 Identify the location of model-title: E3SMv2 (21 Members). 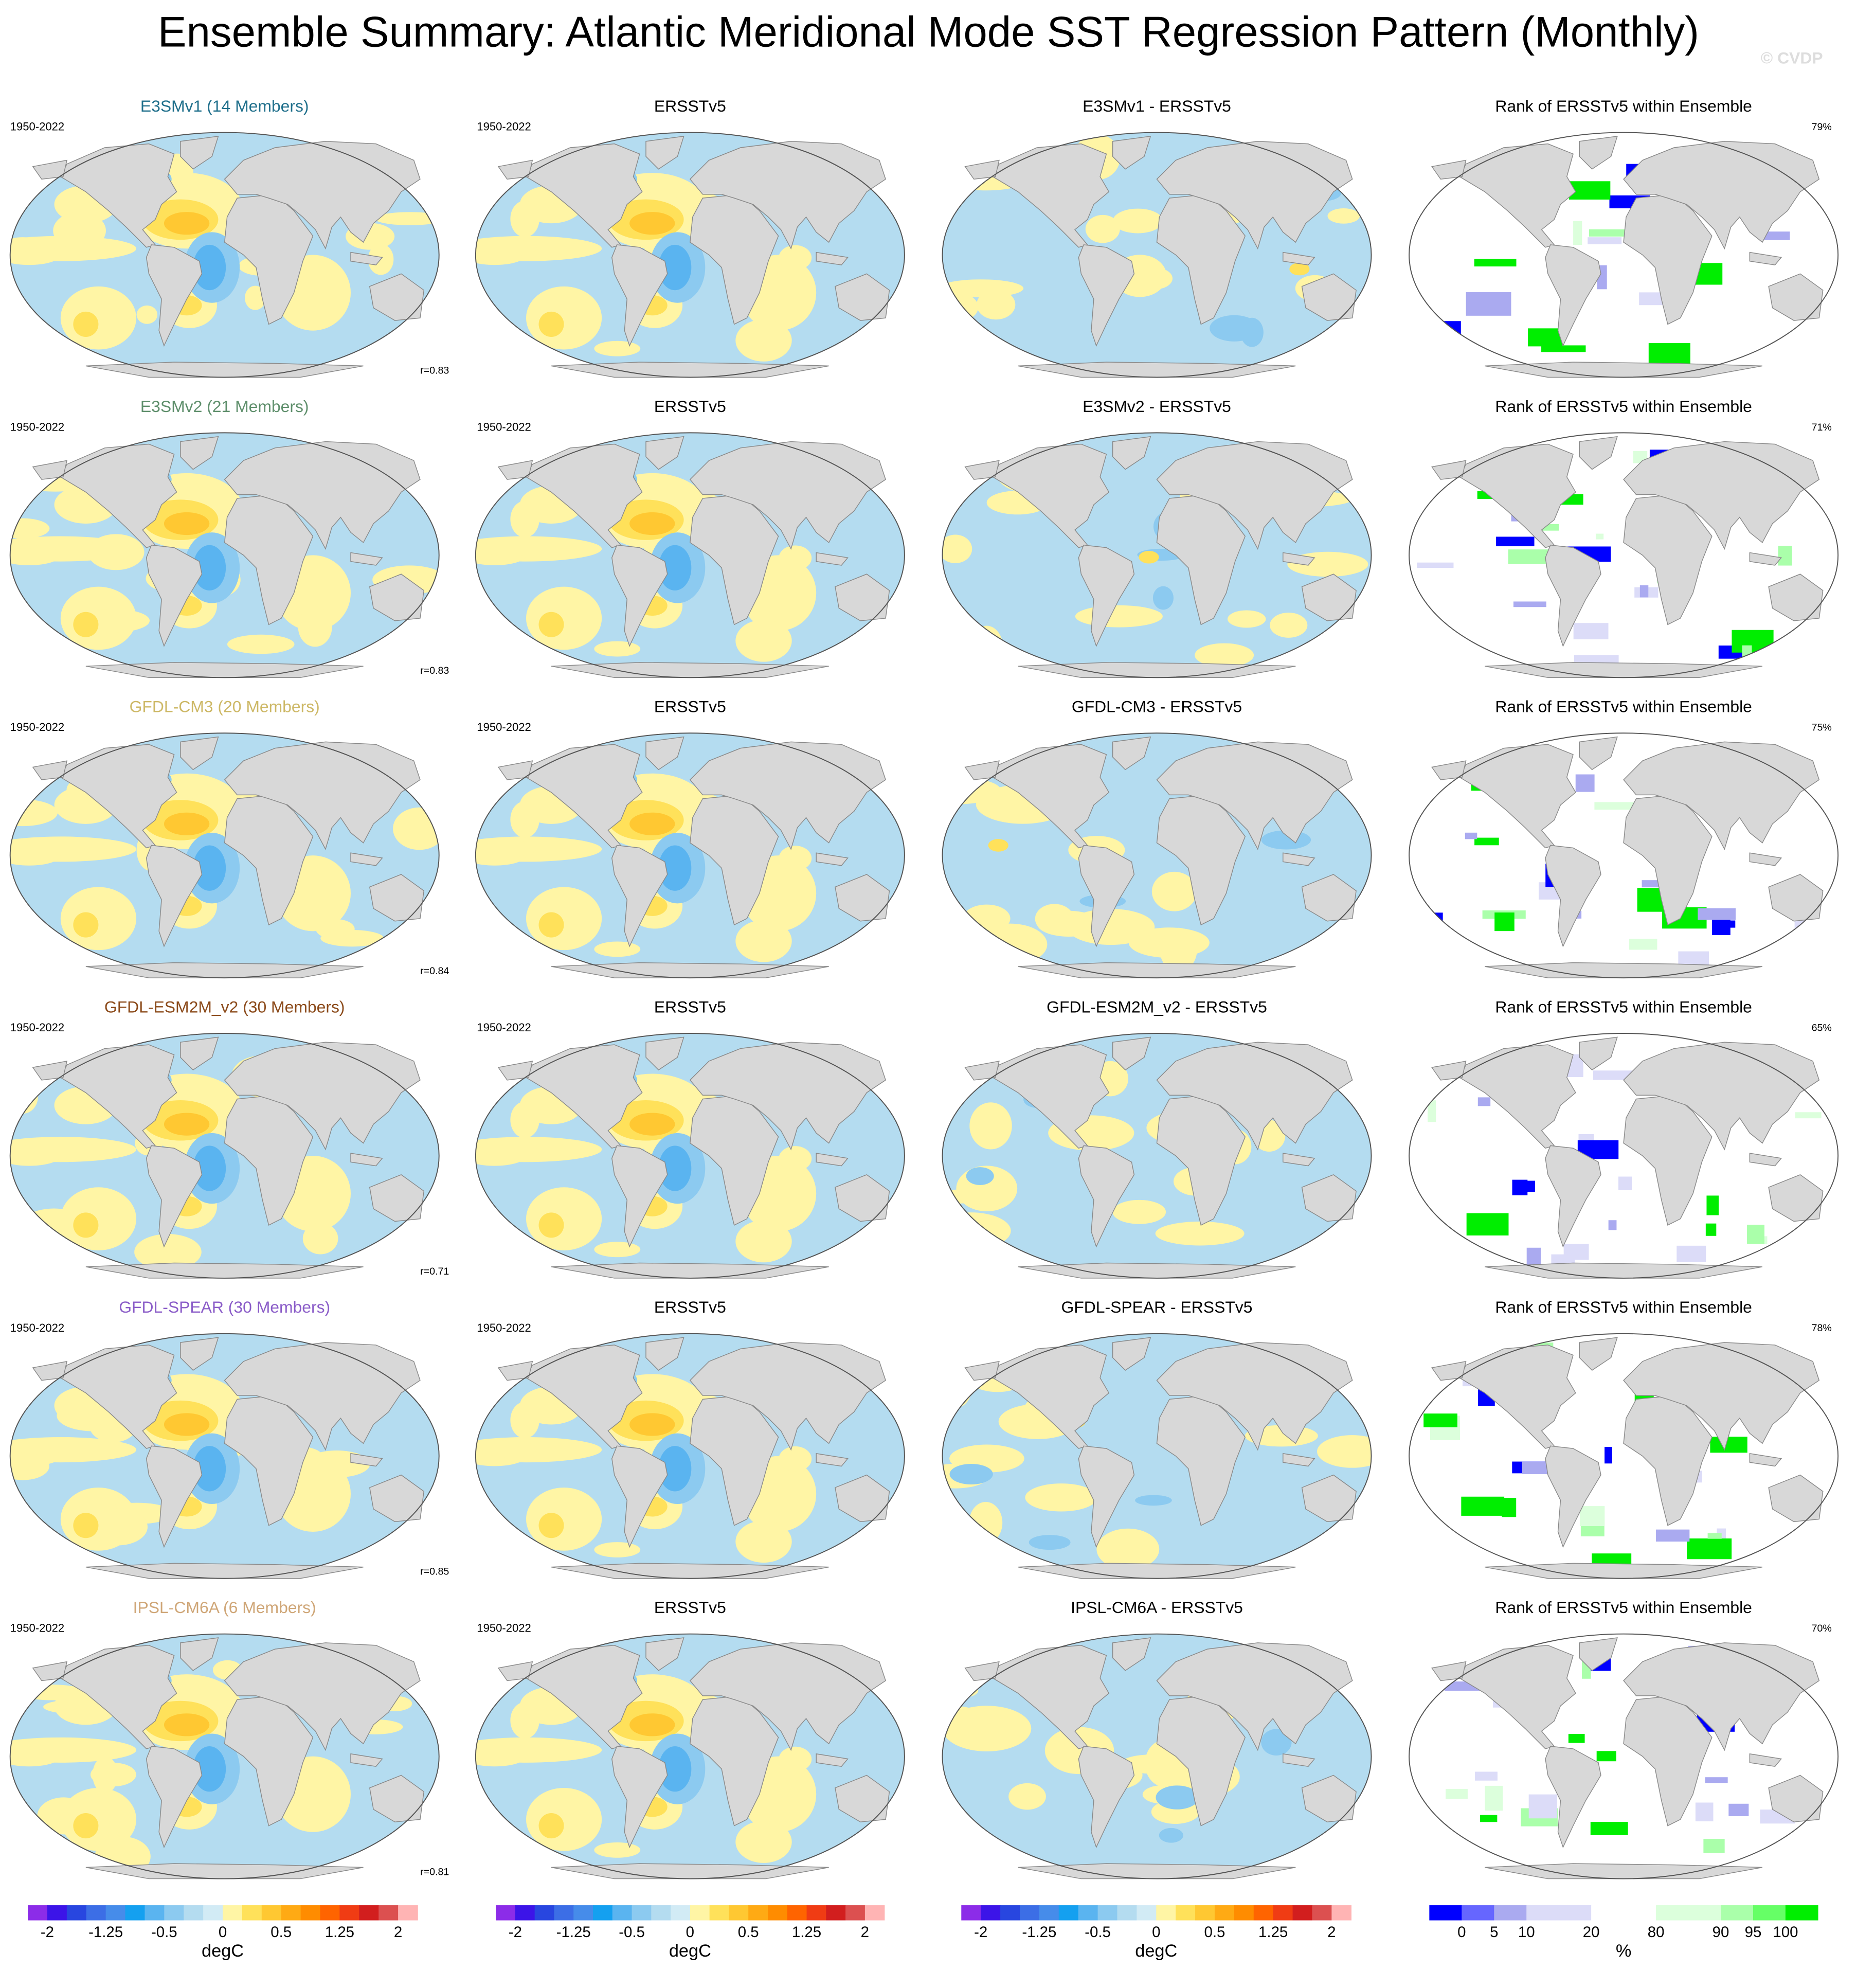
(224, 406).